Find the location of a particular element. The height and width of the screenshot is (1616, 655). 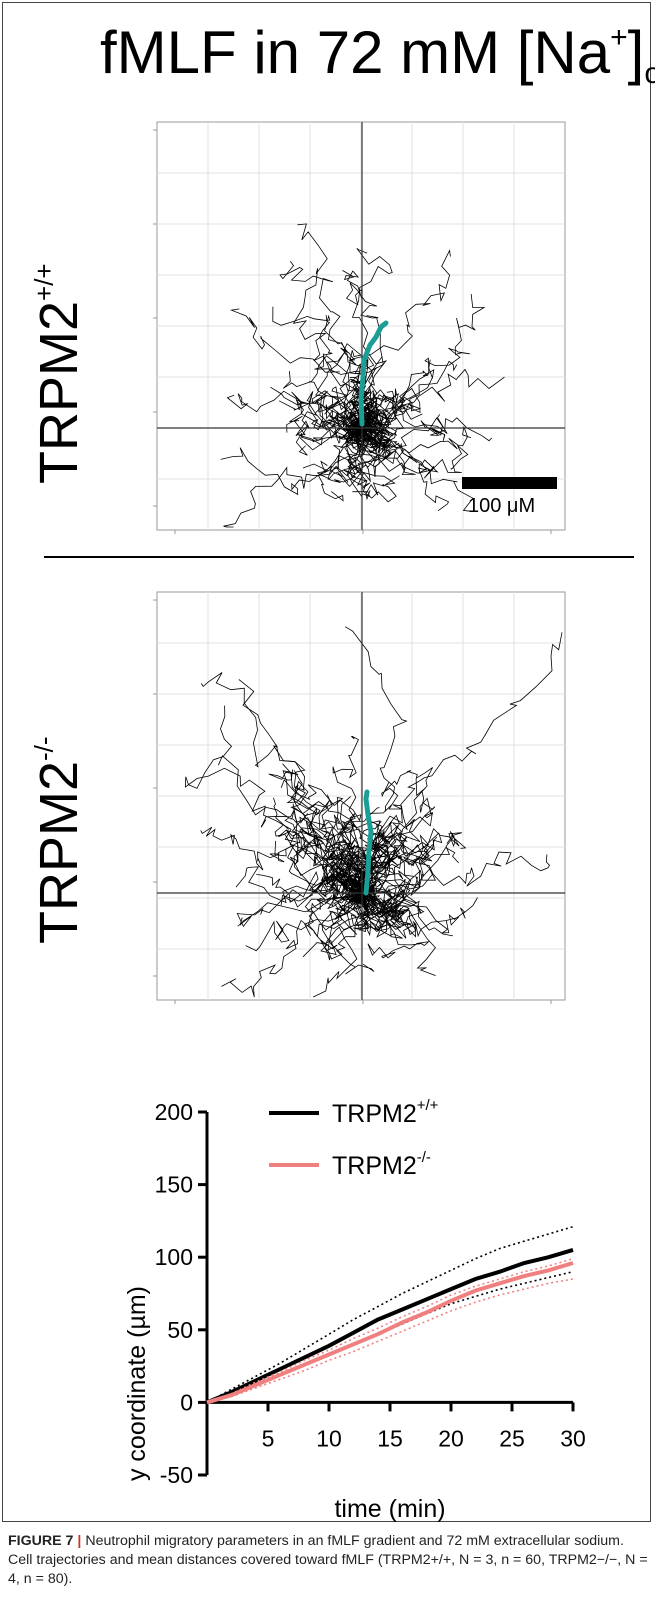

x-tick-label: 5 is located at coordinates (268, 1438).